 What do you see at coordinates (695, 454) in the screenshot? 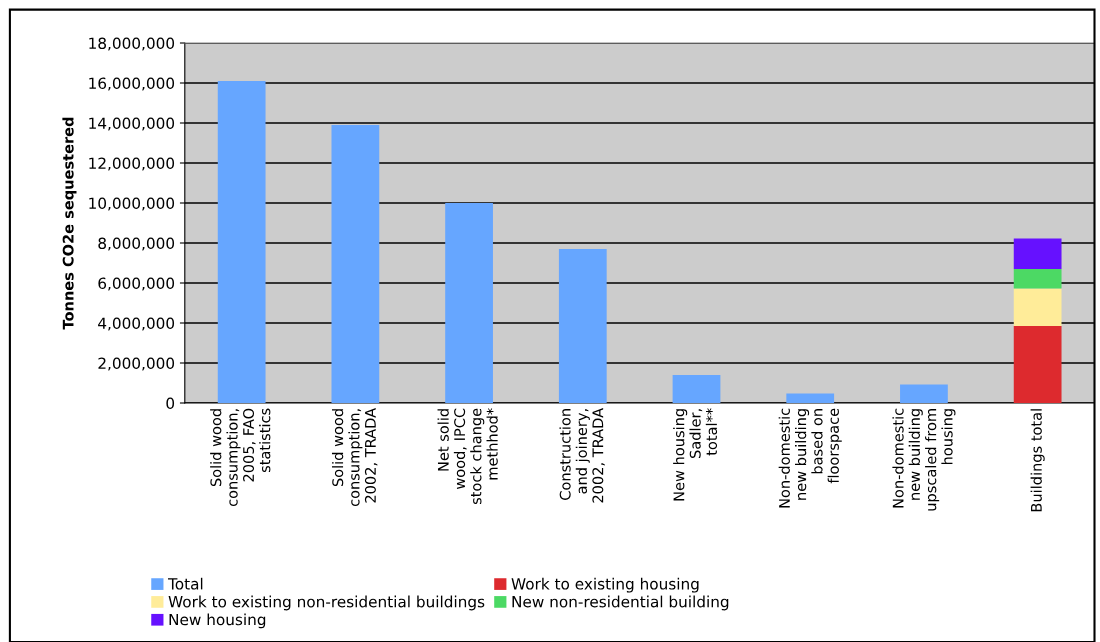
I see `x-tick-label: New housing Sadler, total**` at bounding box center [695, 454].